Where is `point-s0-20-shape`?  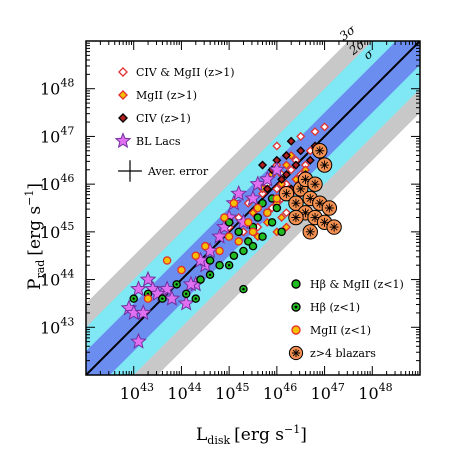 point-s0-20-shape is located at coordinates (315, 132).